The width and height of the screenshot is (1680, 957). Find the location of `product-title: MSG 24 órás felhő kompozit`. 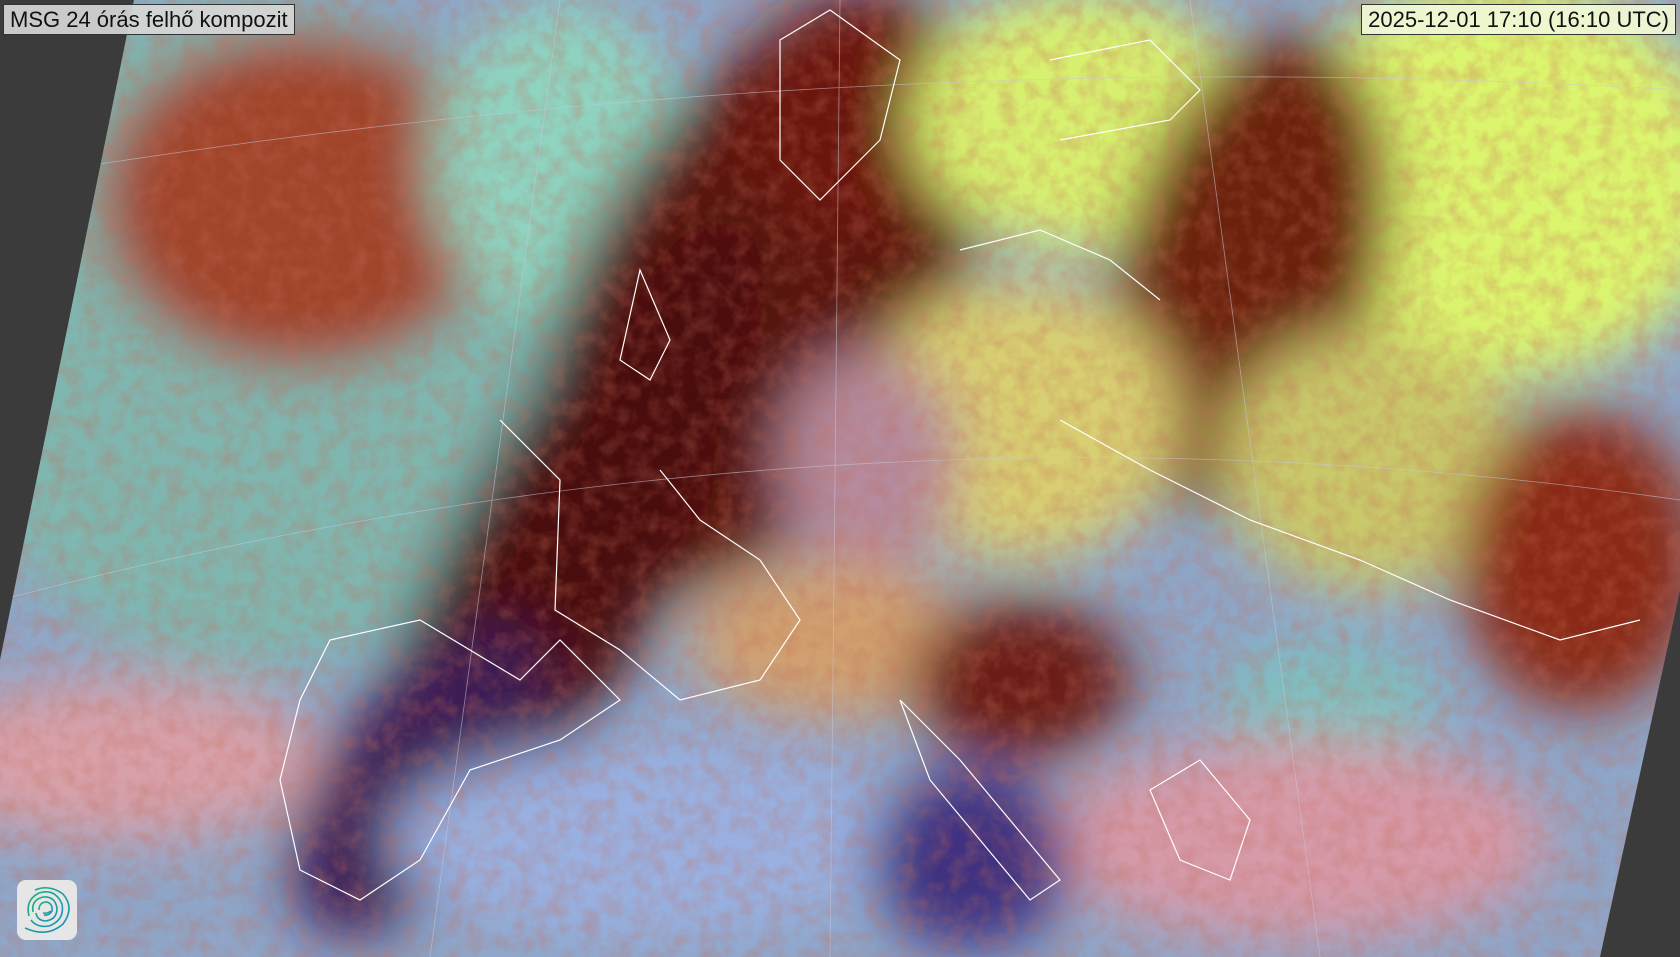

product-title: MSG 24 órás felhő kompozit is located at coordinates (149, 19).